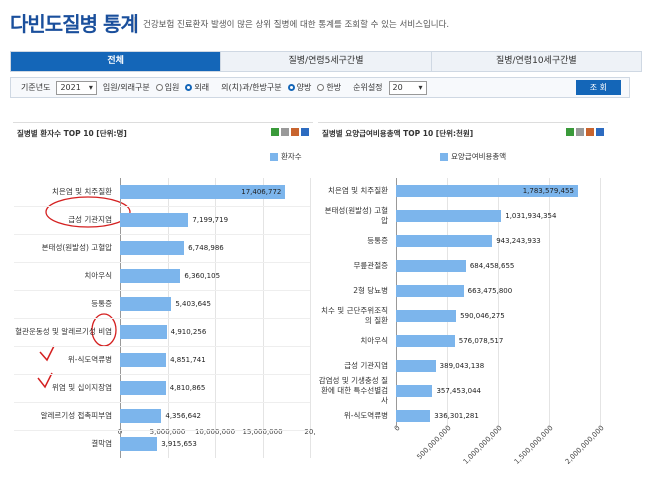  What do you see at coordinates (90, 87) in the screenshot?
I see `select-arrow: ▾` at bounding box center [90, 87].